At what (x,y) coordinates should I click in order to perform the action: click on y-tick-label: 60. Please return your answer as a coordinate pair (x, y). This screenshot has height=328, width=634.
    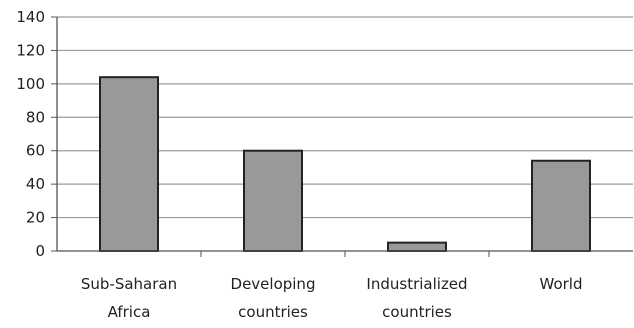
    Looking at the image, I should click on (35, 151).